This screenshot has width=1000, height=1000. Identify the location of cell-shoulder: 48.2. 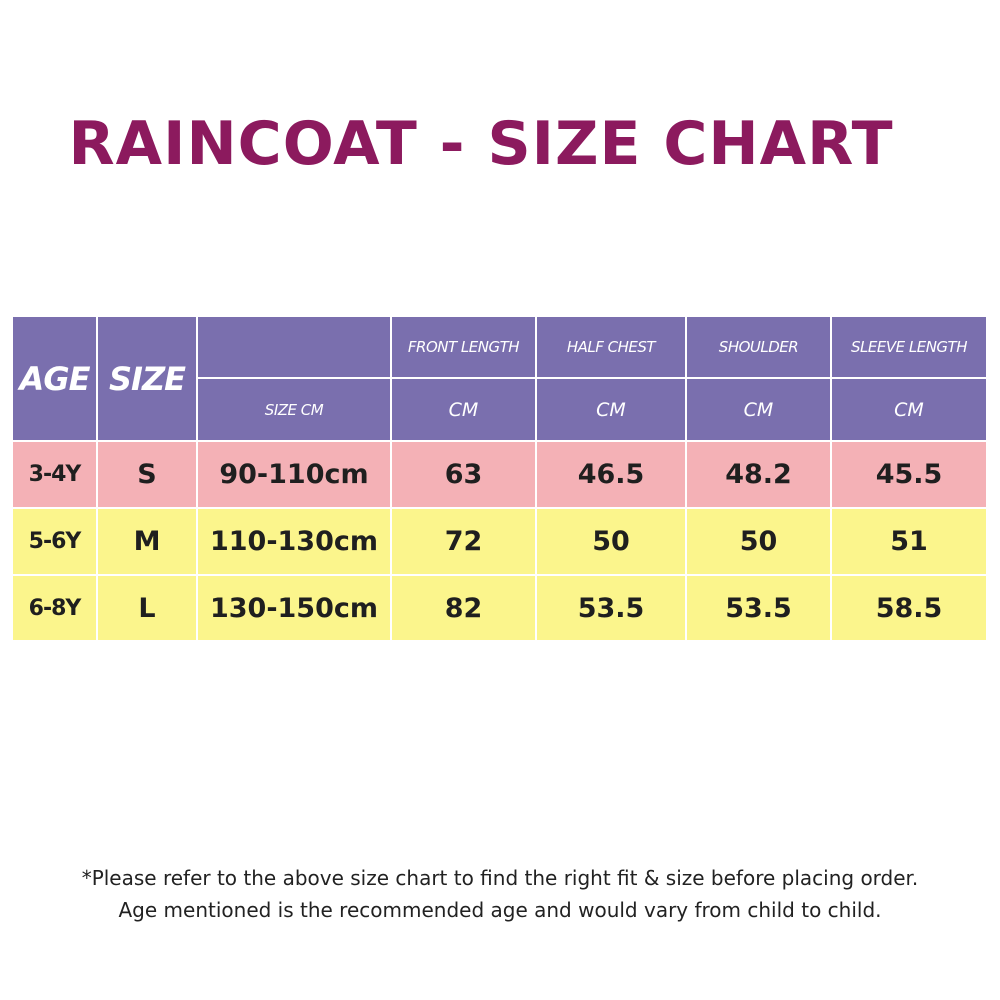
(758, 474).